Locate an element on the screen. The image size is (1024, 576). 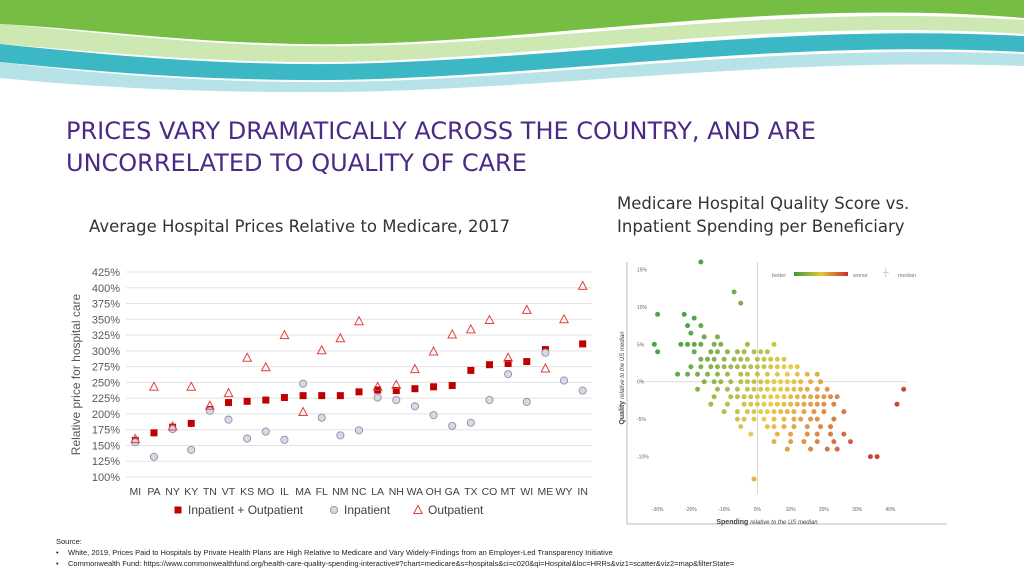
x-tick-label: -30% is located at coordinates (658, 510).